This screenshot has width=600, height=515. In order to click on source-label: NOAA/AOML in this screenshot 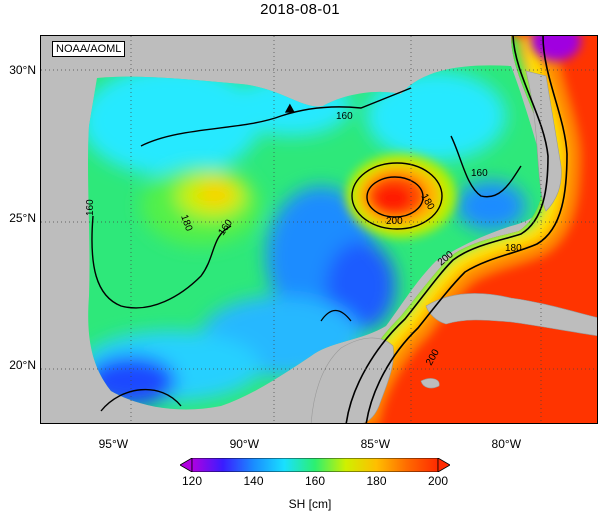, I will do `click(89, 49)`.